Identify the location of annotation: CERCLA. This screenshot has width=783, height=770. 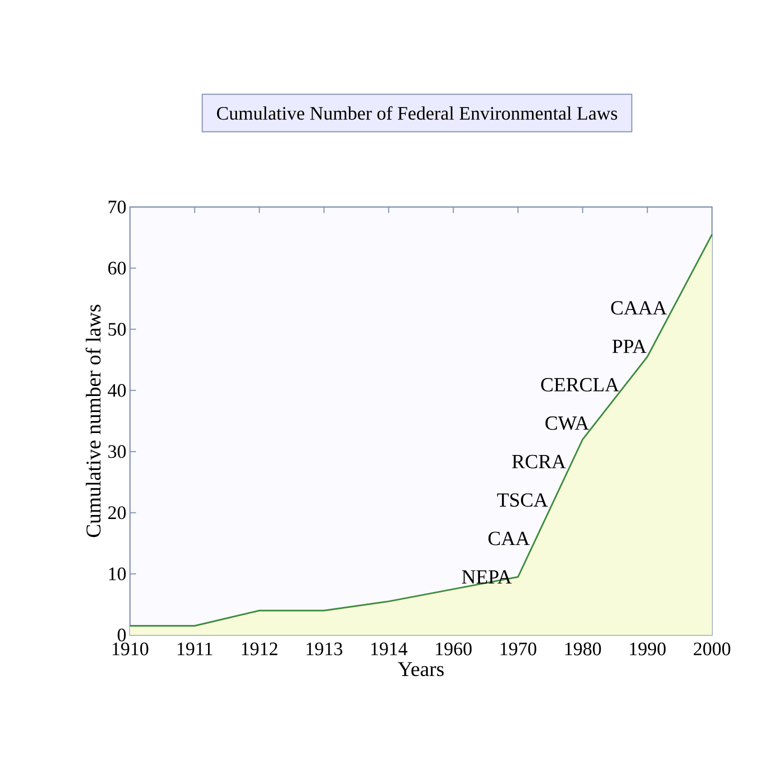
(580, 385).